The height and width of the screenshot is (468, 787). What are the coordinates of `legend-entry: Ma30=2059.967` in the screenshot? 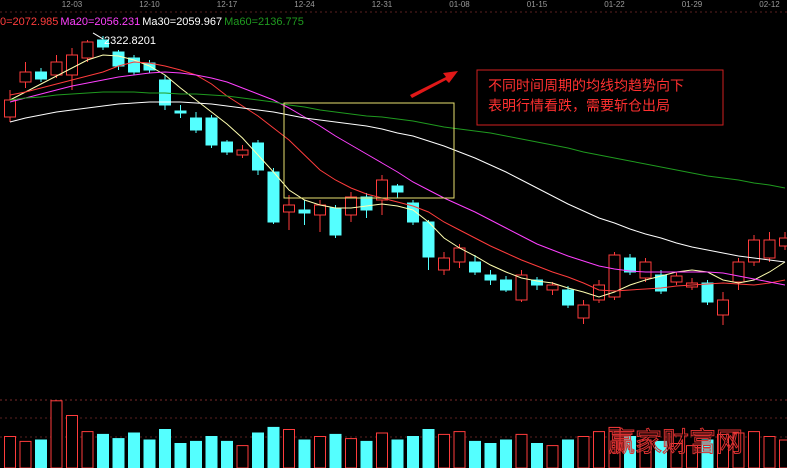 It's located at (182, 22).